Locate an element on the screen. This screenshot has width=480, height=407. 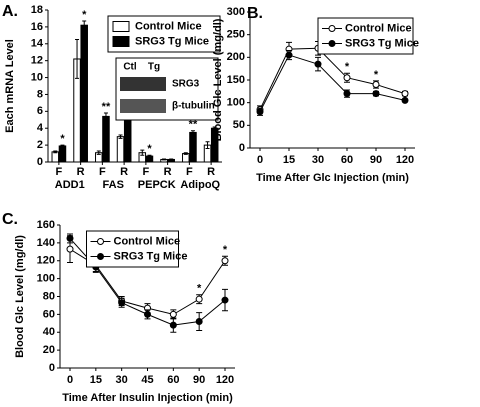
panel-label: A. is located at coordinates (10, 11).